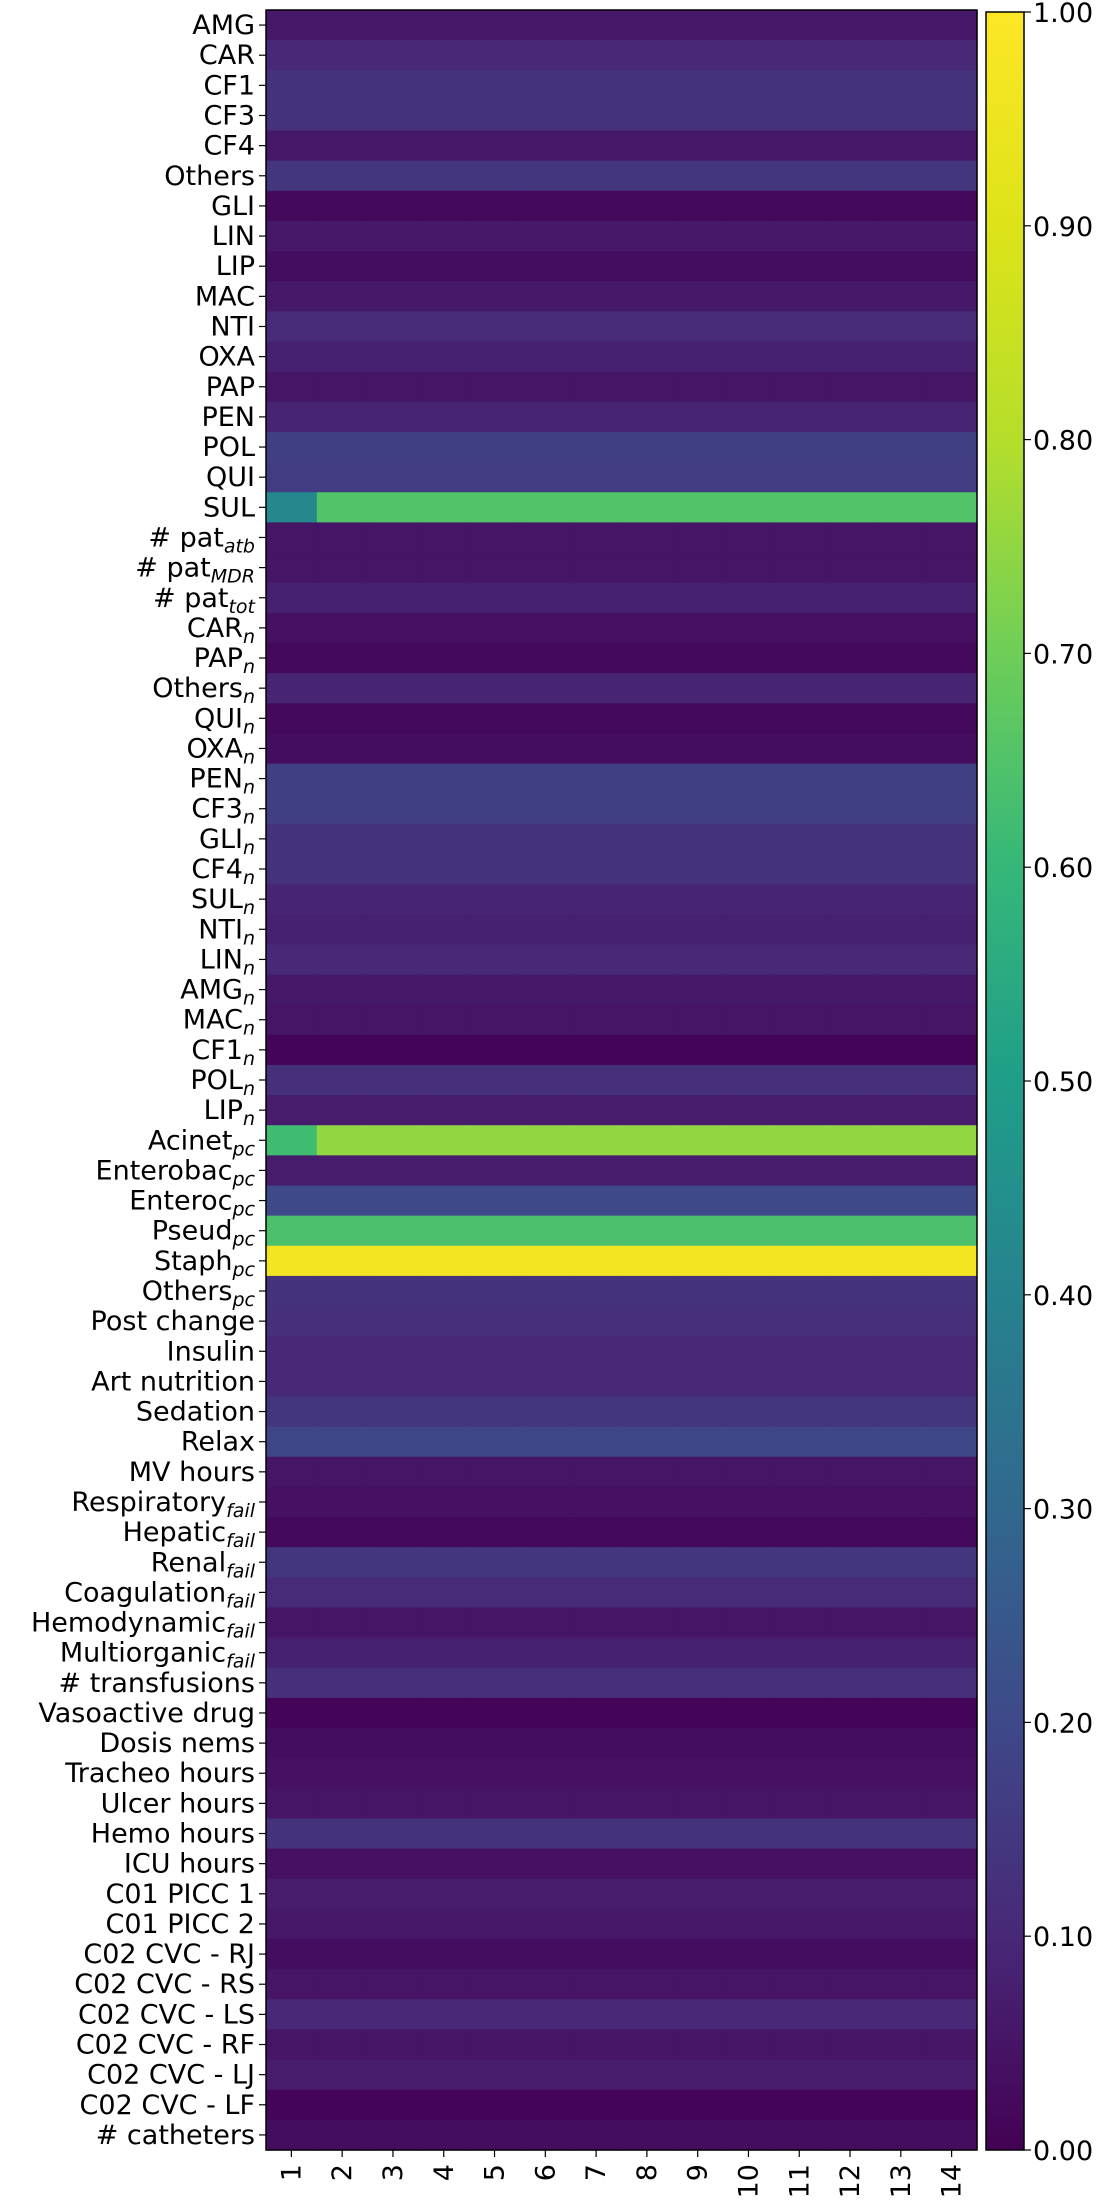 The image size is (1100, 2200). What do you see at coordinates (1063, 2151) in the screenshot?
I see `colorbar-tick-label: 0.00` at bounding box center [1063, 2151].